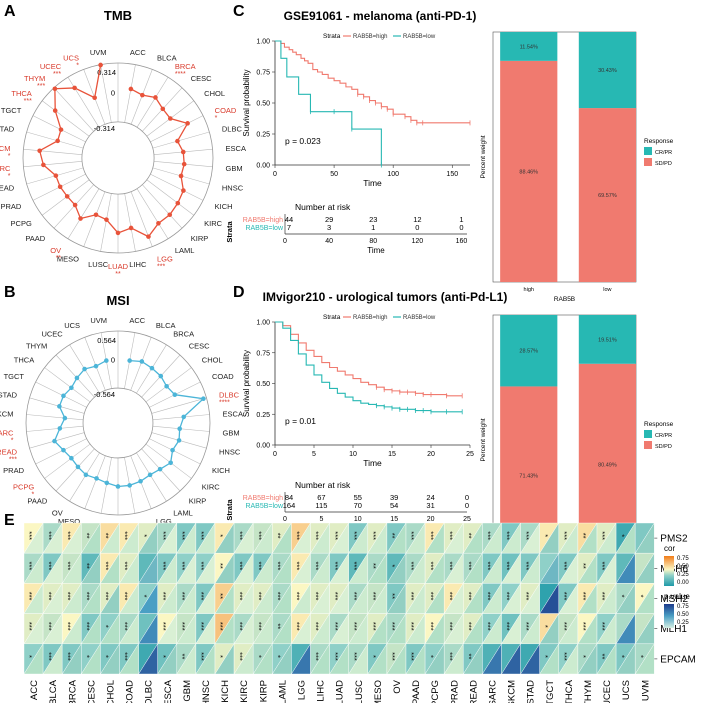  I want to click on radar-label-kirp: KIRP, so click(200, 238).